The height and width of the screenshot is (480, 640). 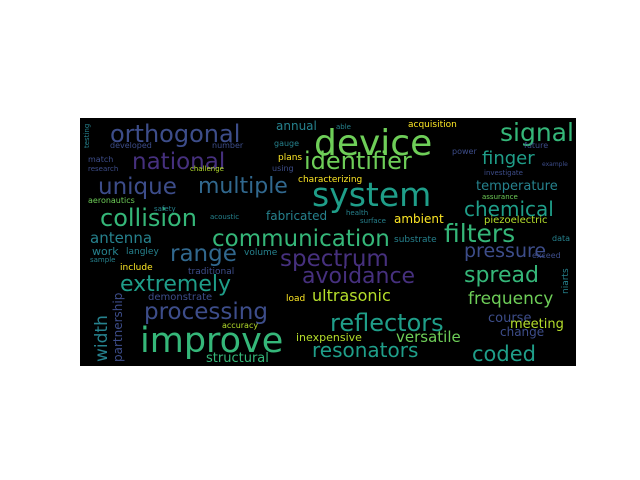 I want to click on word-assurance: assurance, so click(x=500, y=197).